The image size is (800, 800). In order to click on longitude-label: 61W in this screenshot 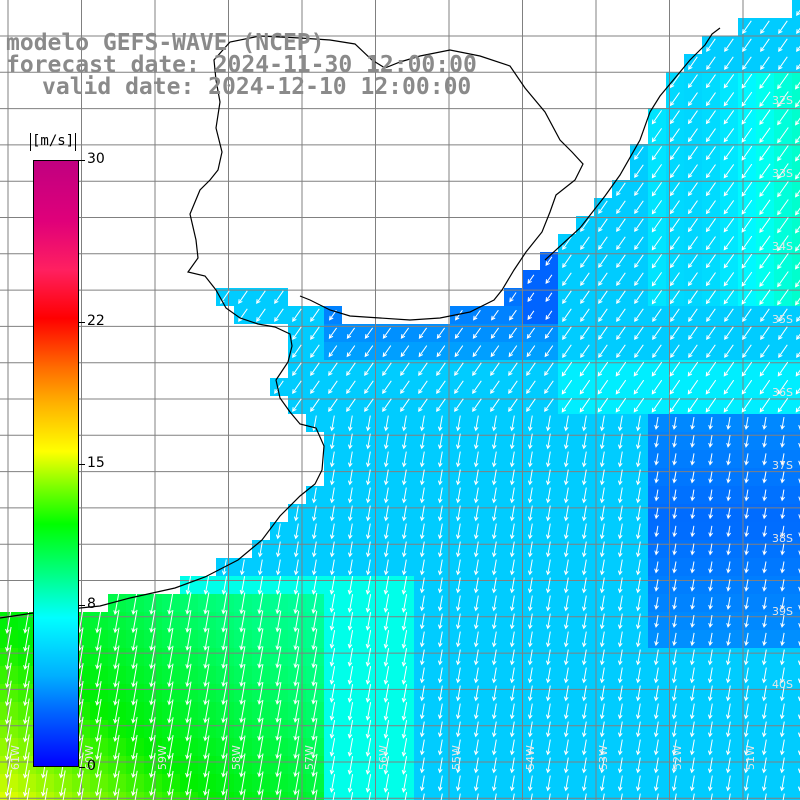, I will do `click(15, 757)`.